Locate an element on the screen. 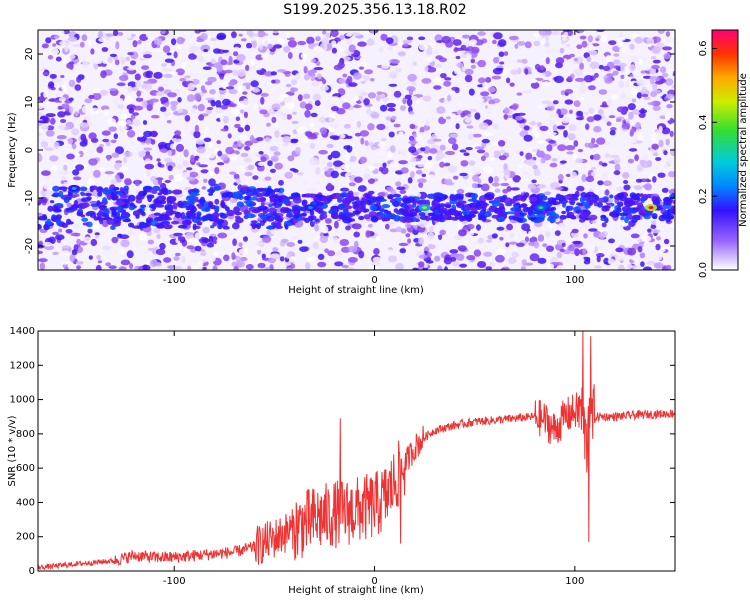  snr-x-tick-label: -100 is located at coordinates (174, 581).